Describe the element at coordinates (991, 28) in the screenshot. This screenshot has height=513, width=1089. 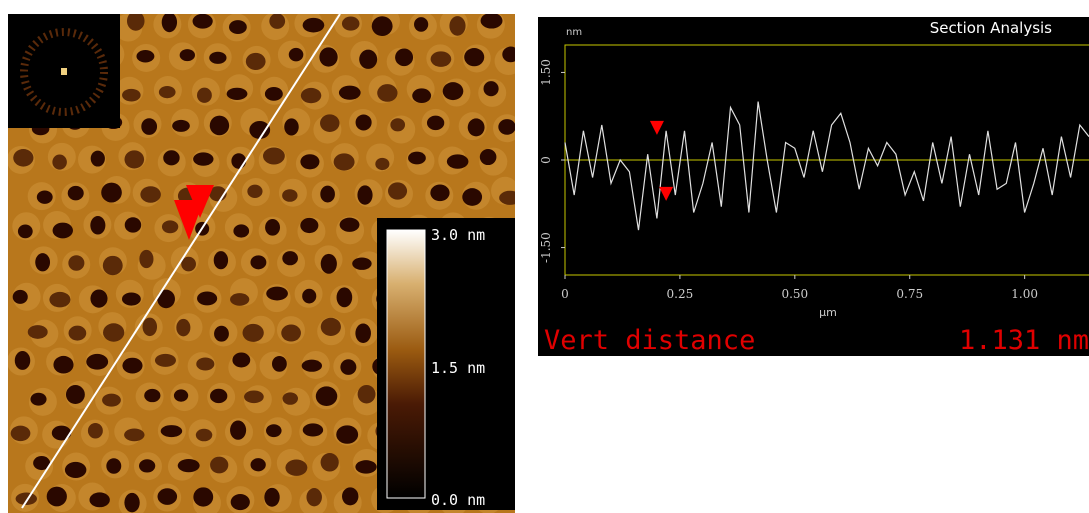
I see `chart-title: Section Analysis` at that location.